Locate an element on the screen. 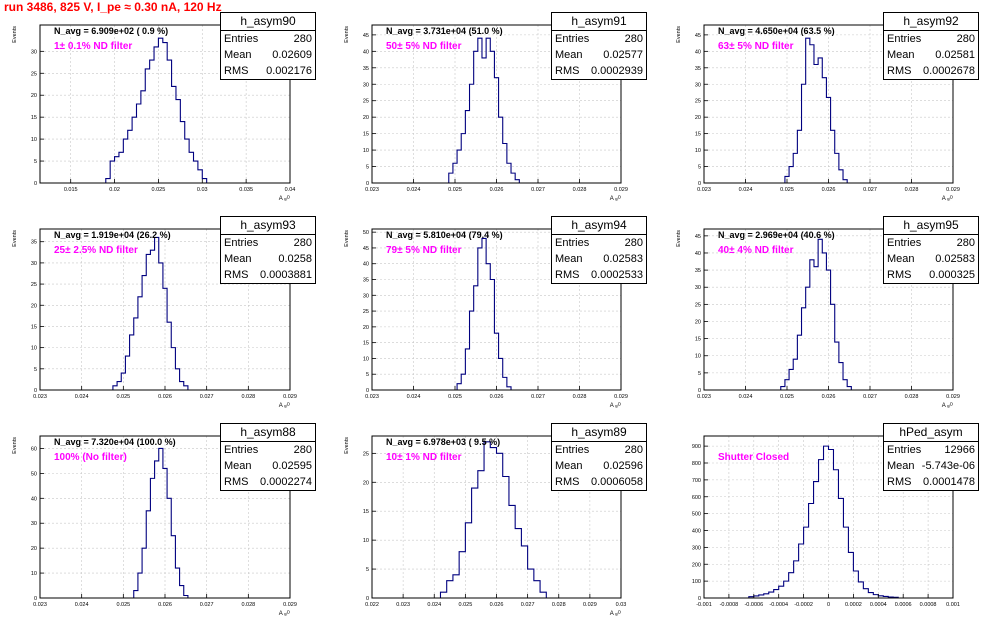 The height and width of the screenshot is (622, 996). stats-box: h_asym95 Entries 280 Mean 0.02583 RMS 0.000325 is located at coordinates (931, 250).